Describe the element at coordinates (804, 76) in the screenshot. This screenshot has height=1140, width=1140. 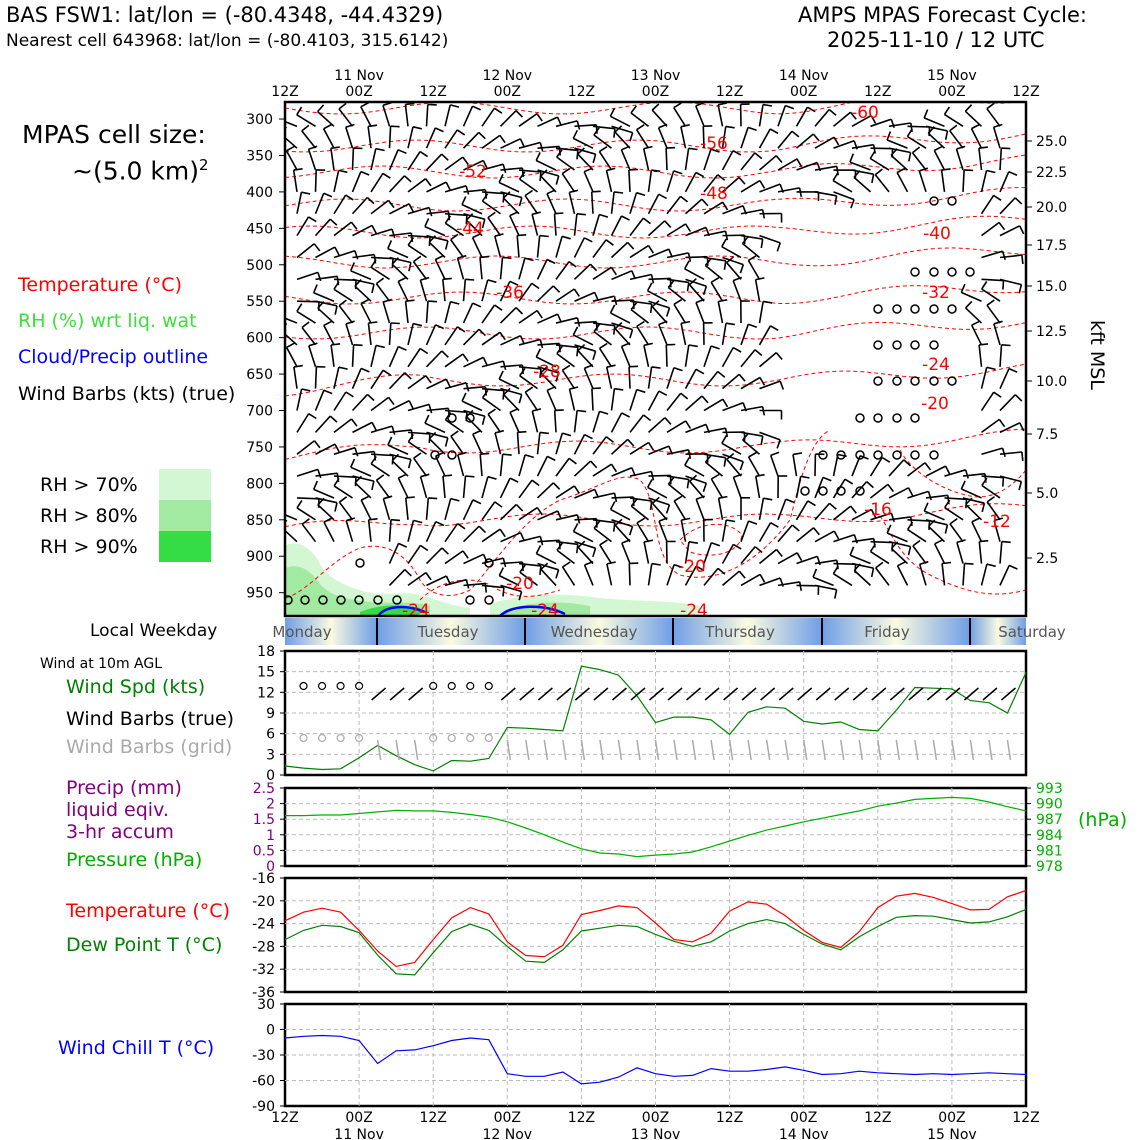
I see `top-date-label: 14 Nov` at that location.